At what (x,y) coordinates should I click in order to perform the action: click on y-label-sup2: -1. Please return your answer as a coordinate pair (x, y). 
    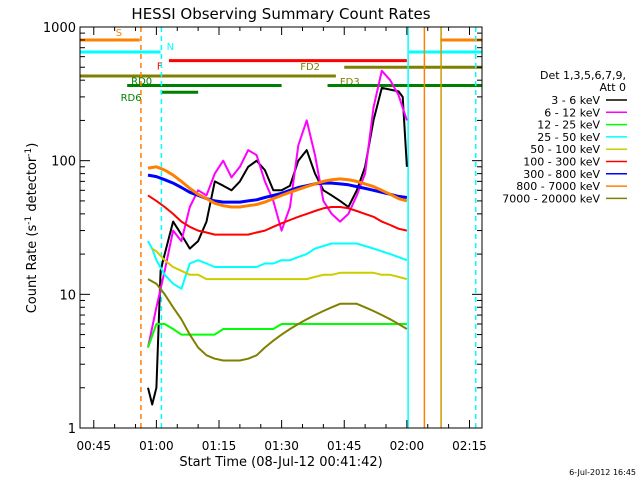
    Looking at the image, I should click on (29, 152).